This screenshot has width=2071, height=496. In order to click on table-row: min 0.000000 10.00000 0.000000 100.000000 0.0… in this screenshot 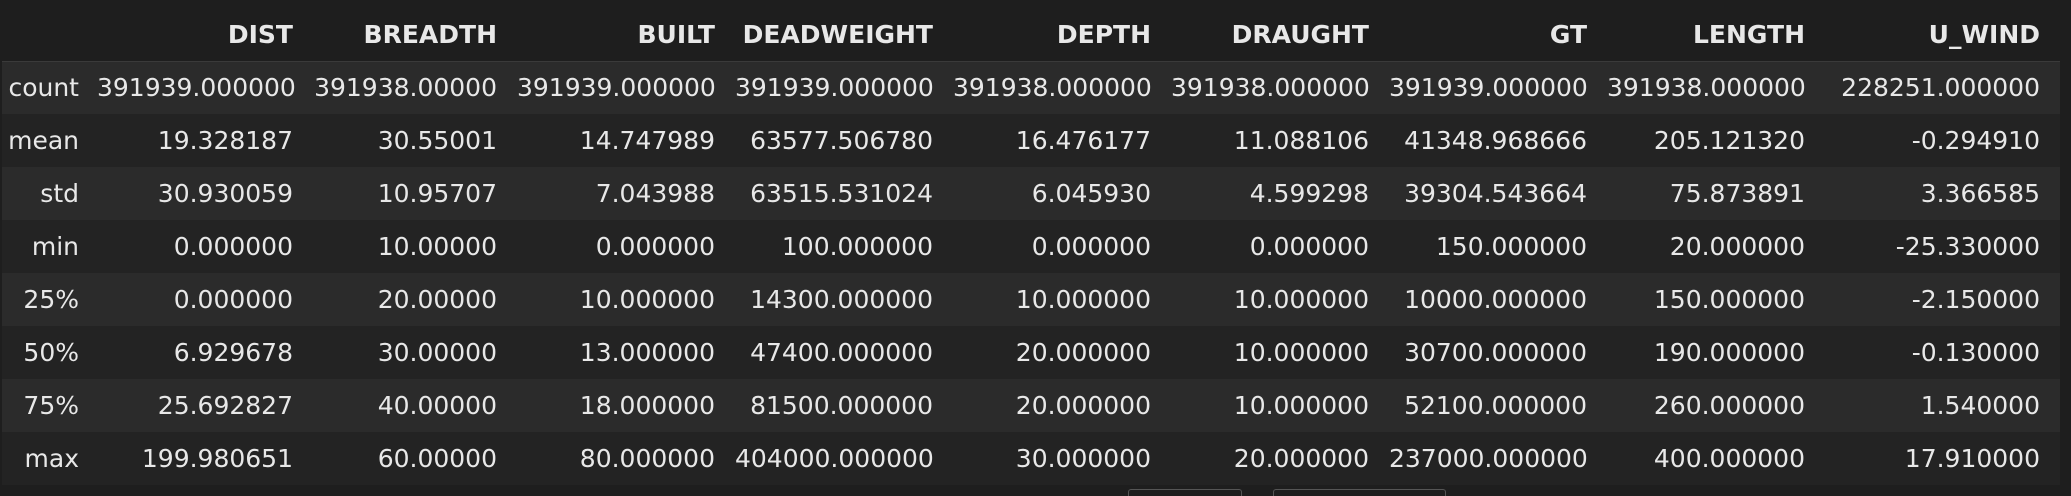, I will do `click(1031, 246)`.